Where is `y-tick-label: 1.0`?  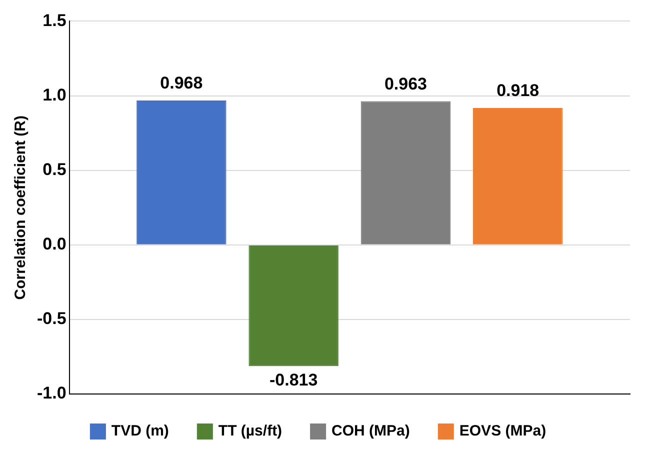 y-tick-label: 1.0 is located at coordinates (54, 94).